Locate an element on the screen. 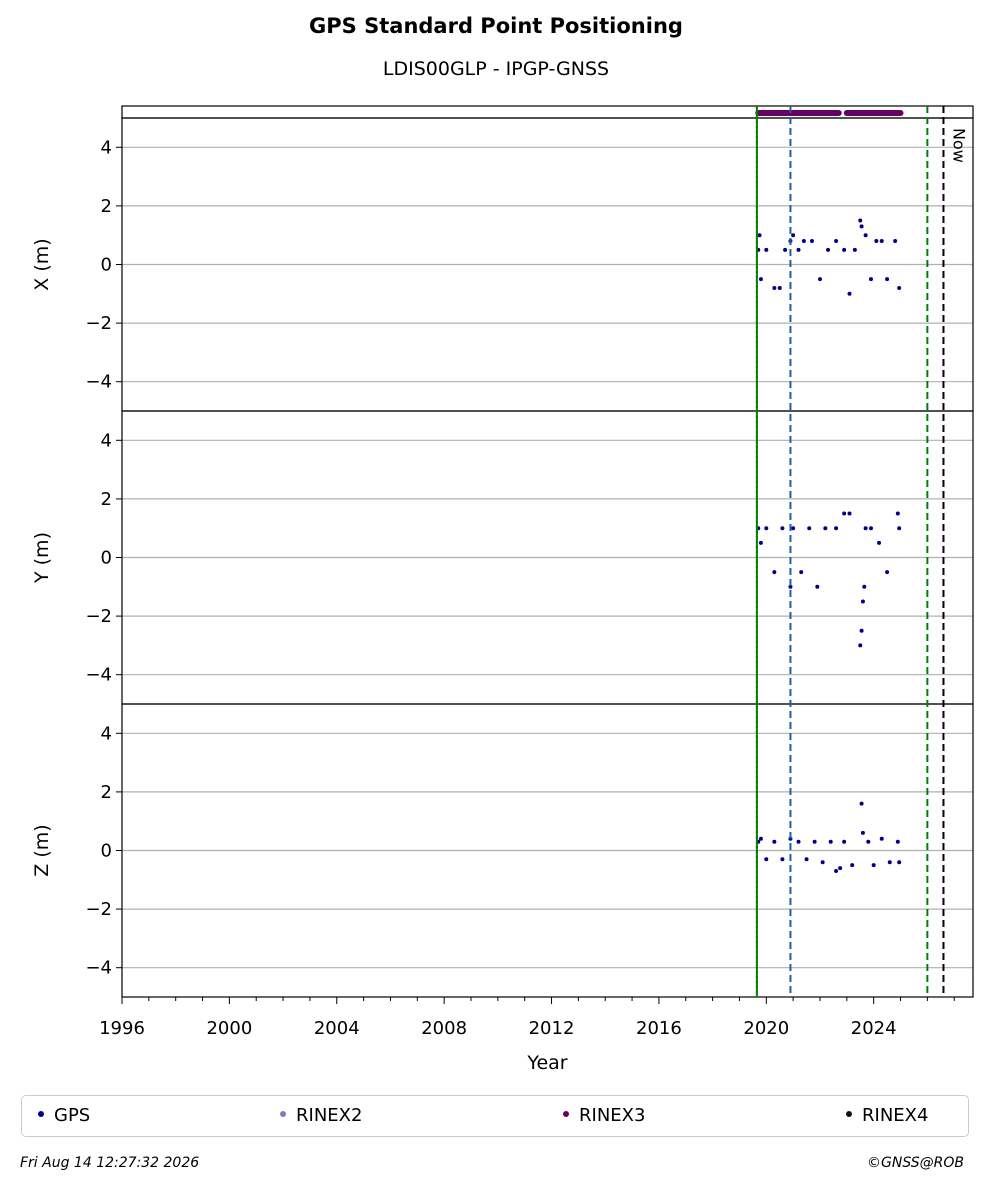 The width and height of the screenshot is (992, 1194). legend-item-rinex2: RINEX2 is located at coordinates (321, 1115).